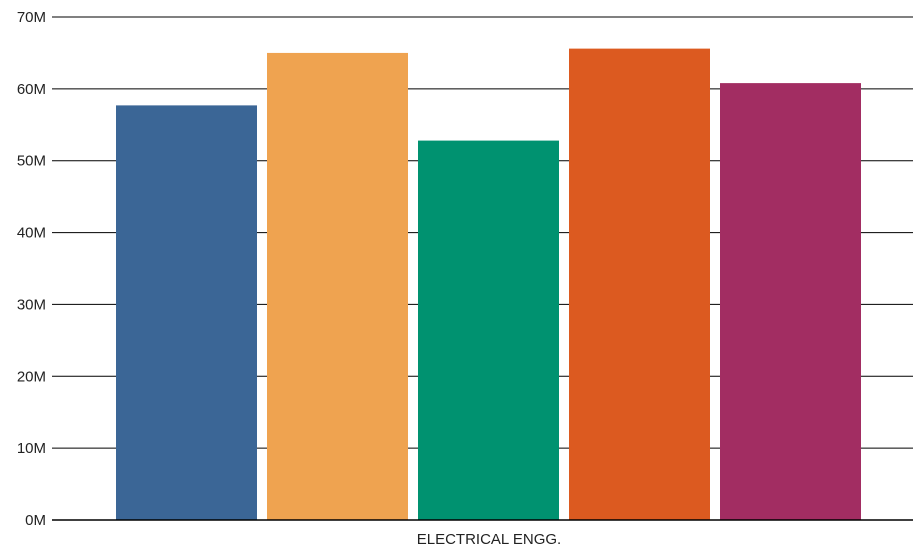 Image resolution: width=913 pixels, height=551 pixels. What do you see at coordinates (31, 269) in the screenshot?
I see `y-axis-tick-labels: 0M 10M 20M 30M 40M 50M 60M 70M` at bounding box center [31, 269].